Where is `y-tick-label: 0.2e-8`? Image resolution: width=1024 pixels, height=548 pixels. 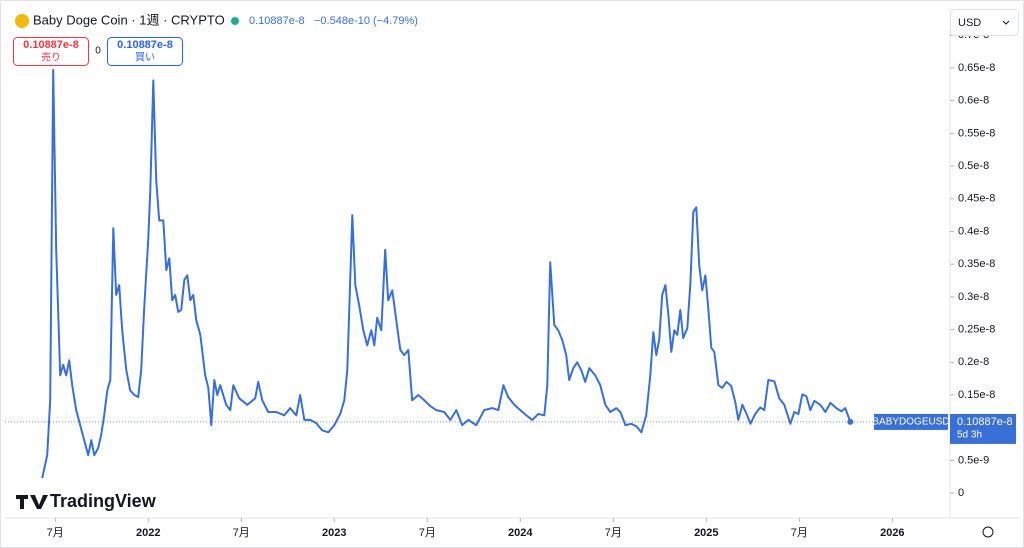 y-tick-label: 0.2e-8 is located at coordinates (973, 362).